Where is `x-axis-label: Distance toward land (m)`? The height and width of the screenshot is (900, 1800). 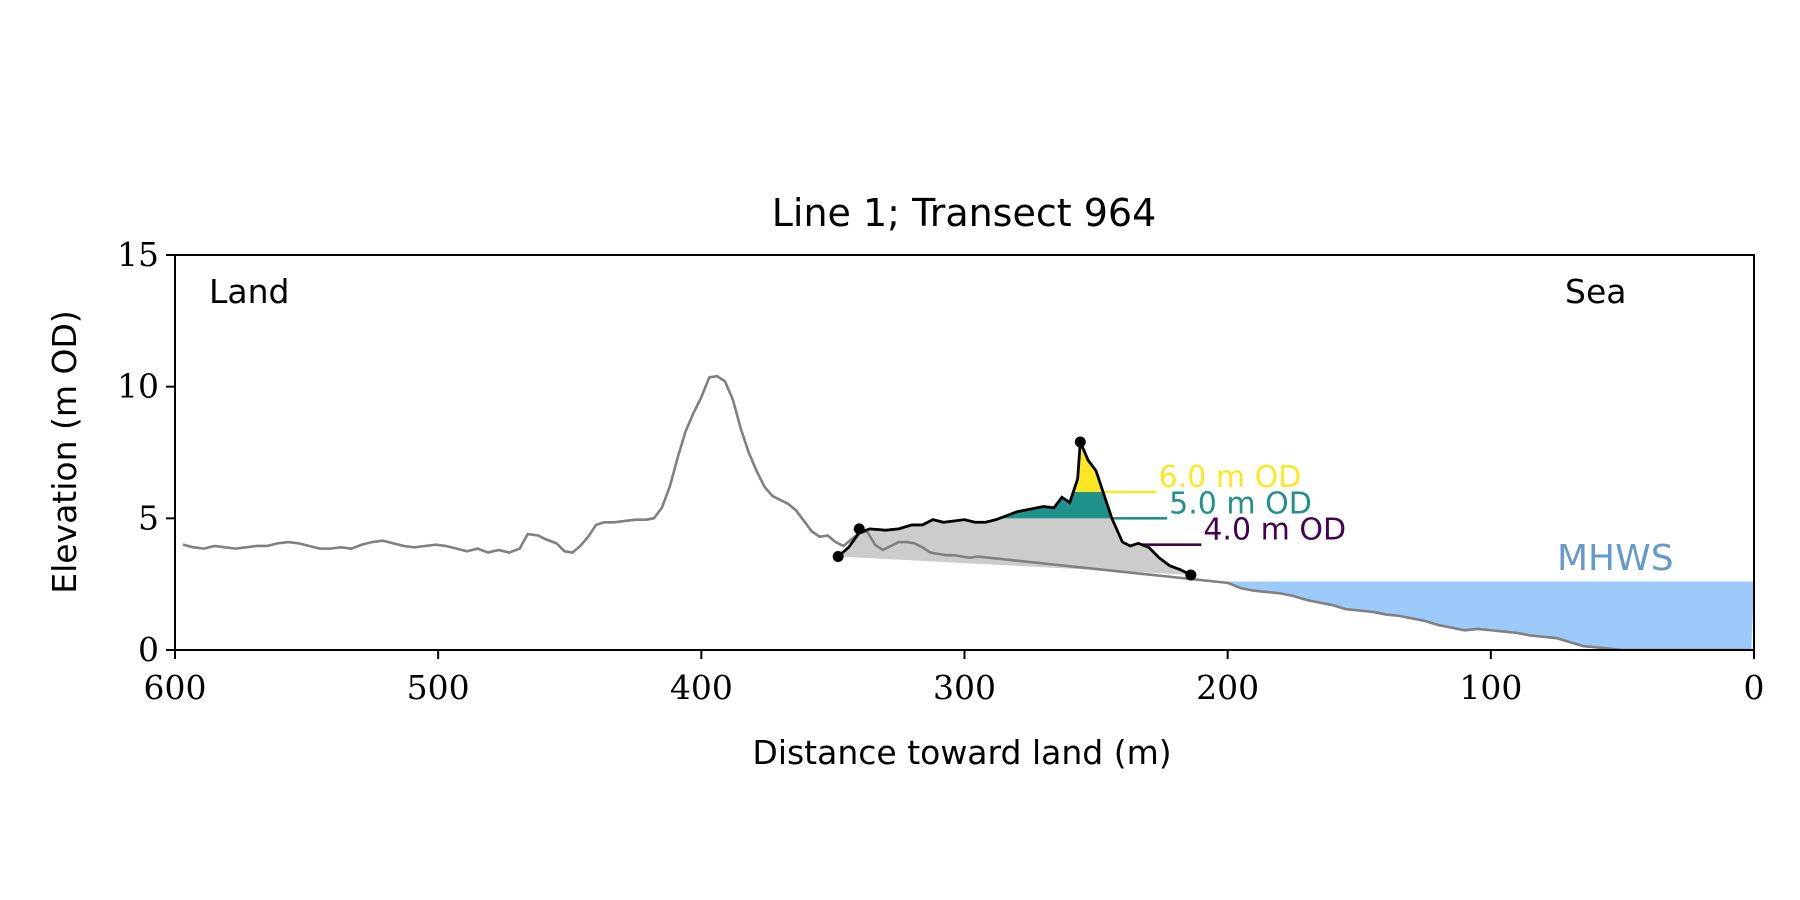
x-axis-label: Distance toward land (m) is located at coordinates (961, 752).